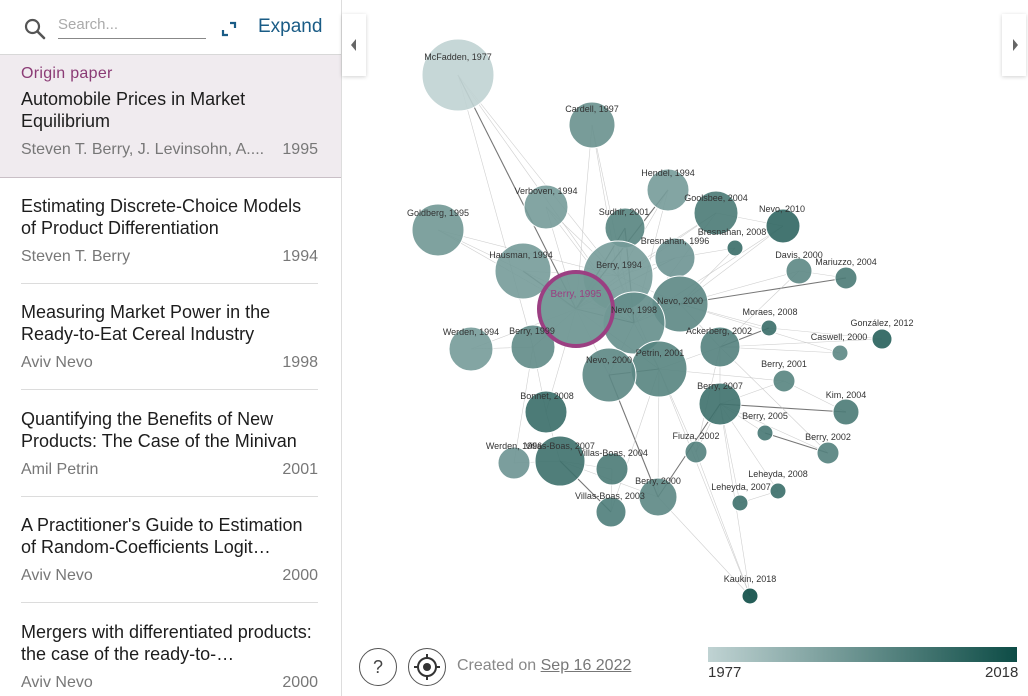 The image size is (1028, 696). Describe the element at coordinates (60, 469) in the screenshot. I see `paper-authors: Amil Petrin` at that location.